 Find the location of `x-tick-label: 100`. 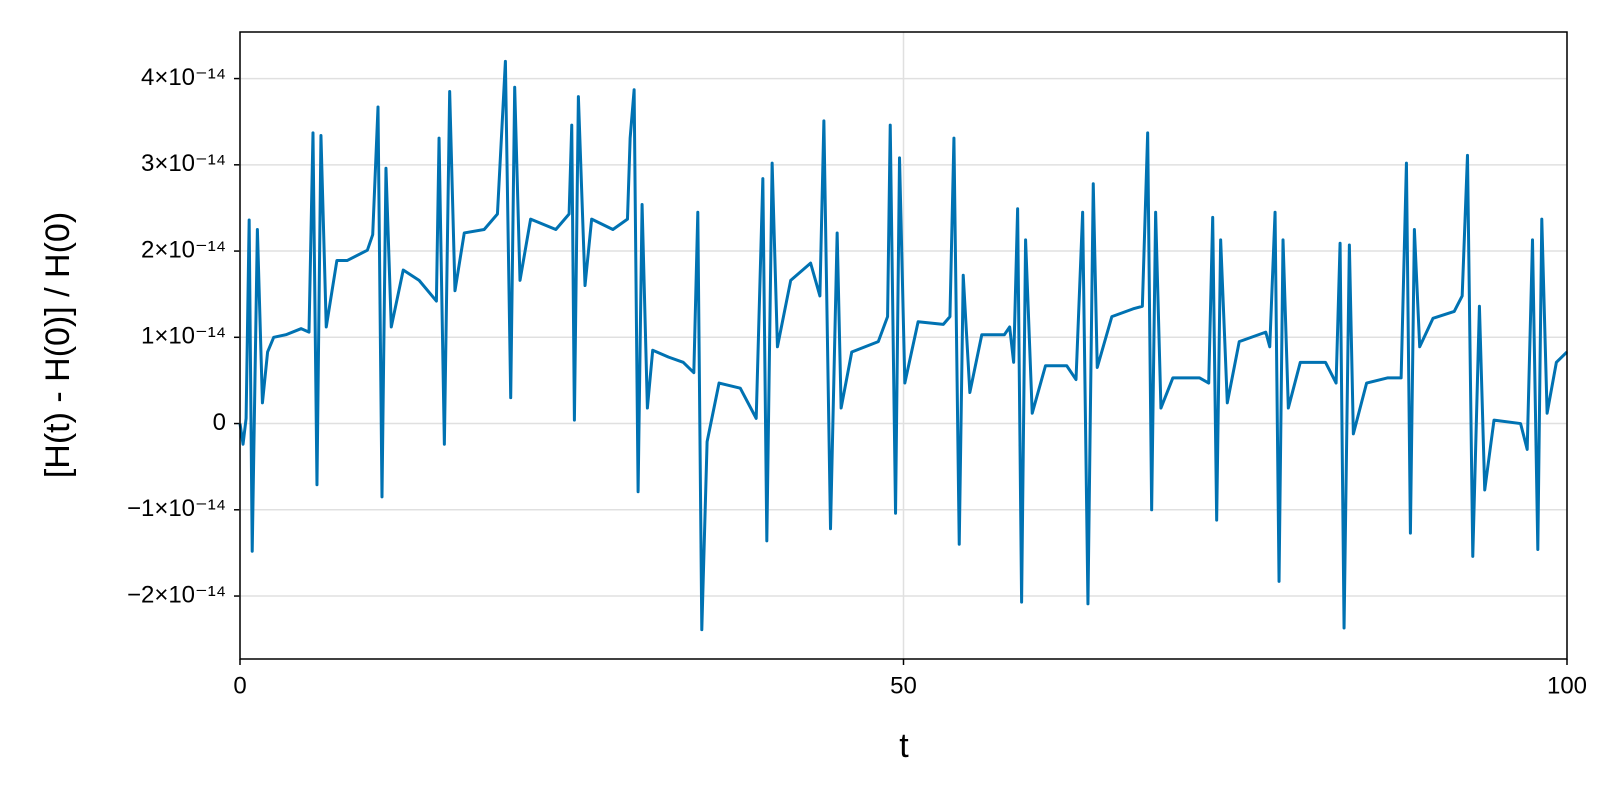

x-tick-label: 100 is located at coordinates (1567, 685).